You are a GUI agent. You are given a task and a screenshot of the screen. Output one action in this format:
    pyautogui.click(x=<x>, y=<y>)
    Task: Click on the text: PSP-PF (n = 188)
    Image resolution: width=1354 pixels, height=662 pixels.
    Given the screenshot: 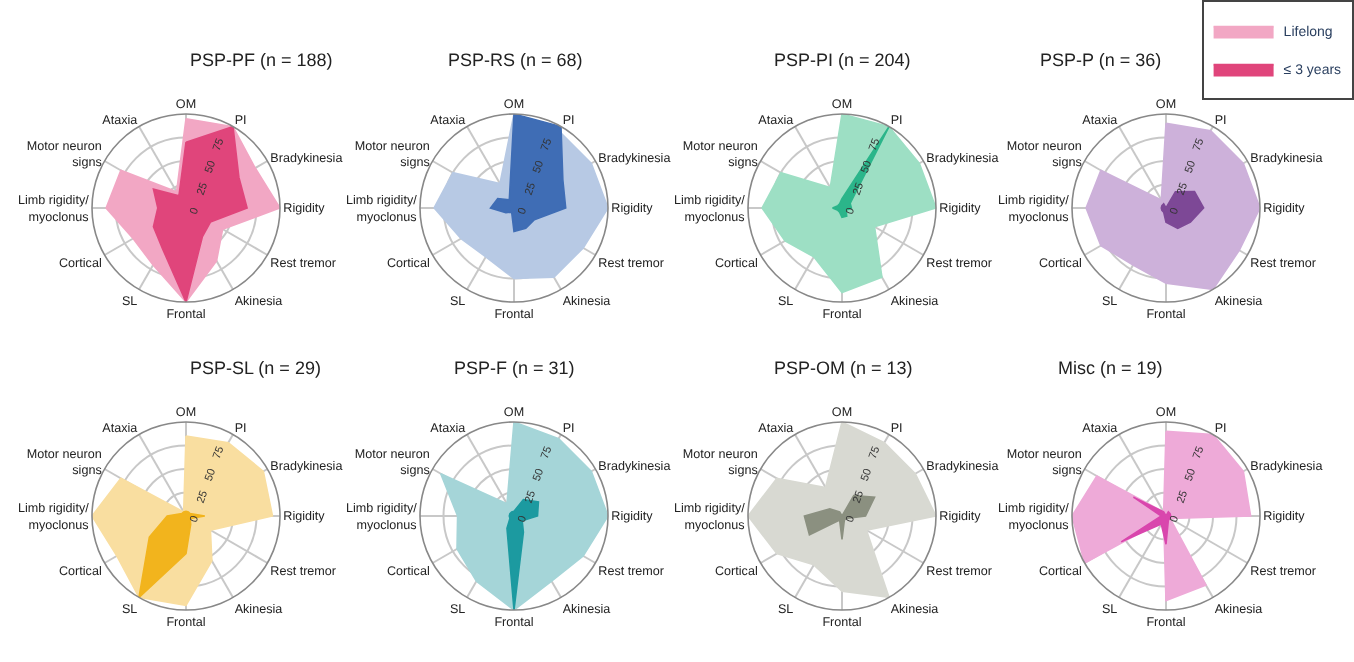 What is the action you would take?
    pyautogui.click(x=261, y=60)
    